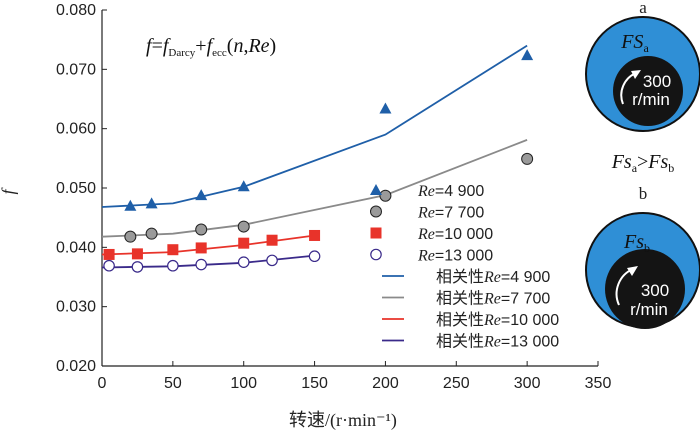 The image size is (700, 433). Describe the element at coordinates (200, 46) in the screenshot. I see `eq-plus: +` at that location.